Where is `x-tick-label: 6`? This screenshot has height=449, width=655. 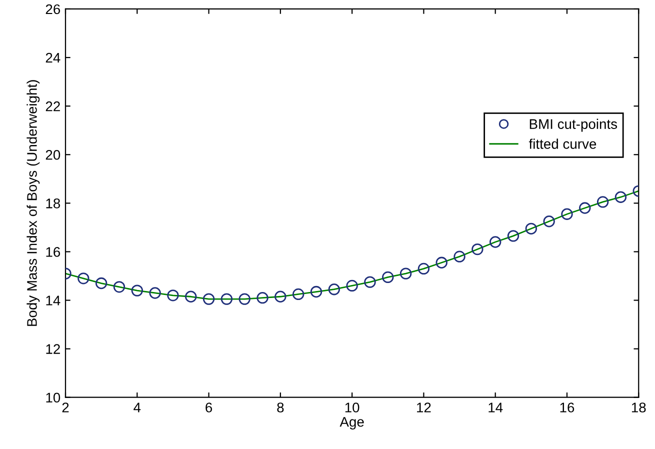 x-tick-label: 6 is located at coordinates (209, 407).